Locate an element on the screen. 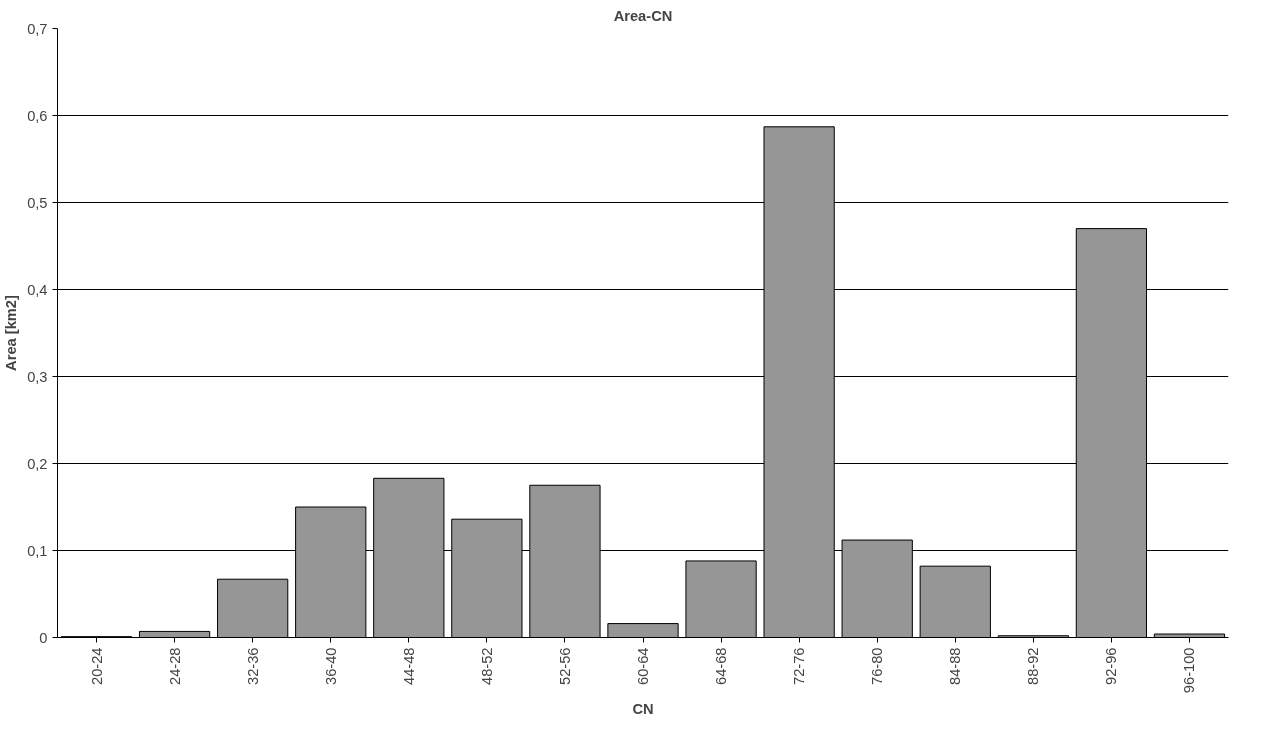 This screenshot has width=1261, height=749. y-tick-label: 0,1 is located at coordinates (37, 550).